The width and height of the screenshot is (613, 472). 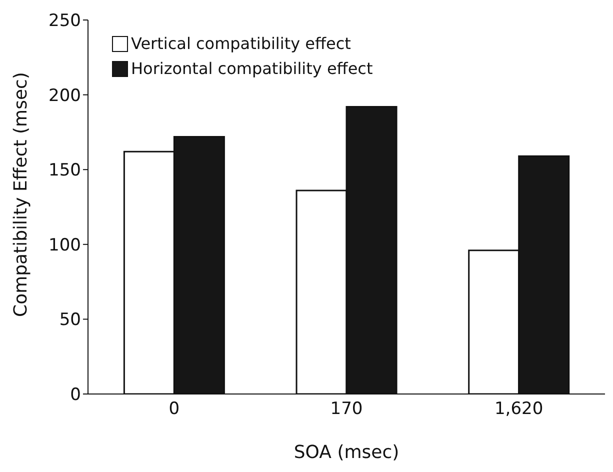 What do you see at coordinates (64, 170) in the screenshot?
I see `y-tick-label: 150` at bounding box center [64, 170].